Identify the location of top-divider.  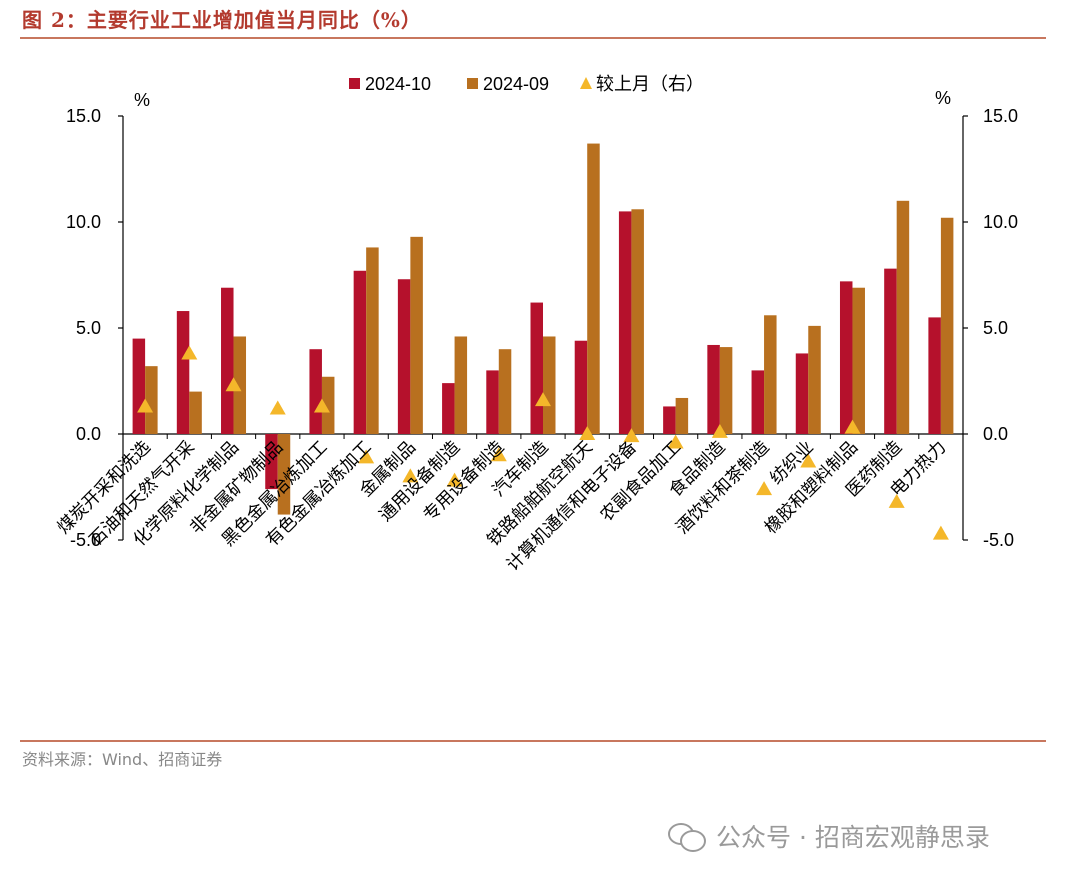
(533, 38).